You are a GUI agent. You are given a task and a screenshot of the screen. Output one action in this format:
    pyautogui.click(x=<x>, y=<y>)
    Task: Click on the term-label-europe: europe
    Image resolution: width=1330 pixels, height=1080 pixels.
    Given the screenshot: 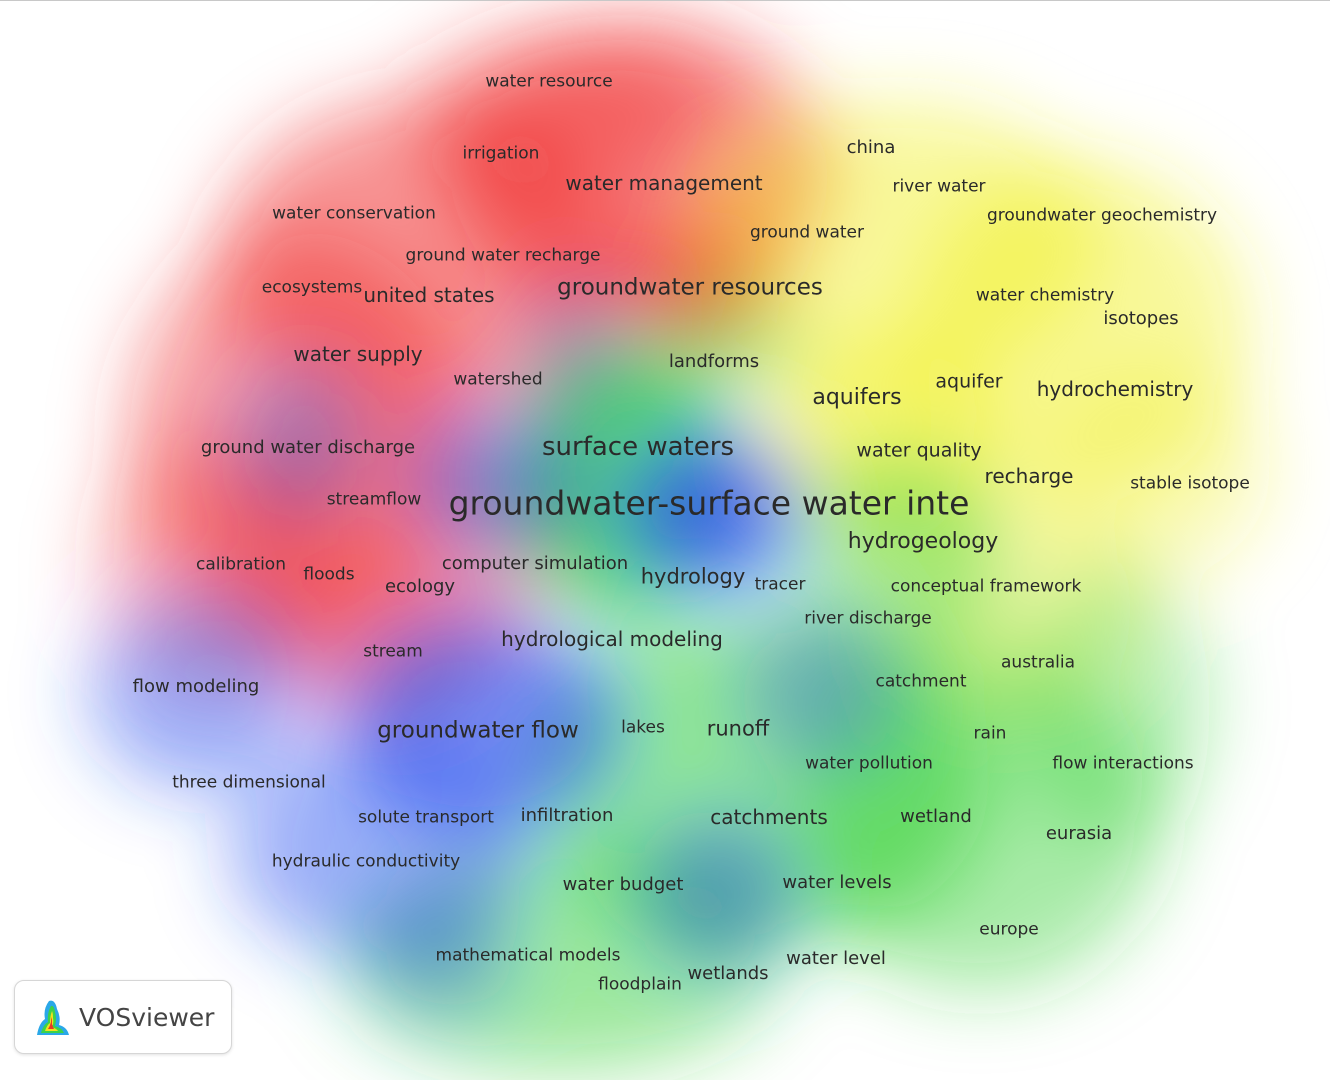 What is the action you would take?
    pyautogui.click(x=1009, y=929)
    